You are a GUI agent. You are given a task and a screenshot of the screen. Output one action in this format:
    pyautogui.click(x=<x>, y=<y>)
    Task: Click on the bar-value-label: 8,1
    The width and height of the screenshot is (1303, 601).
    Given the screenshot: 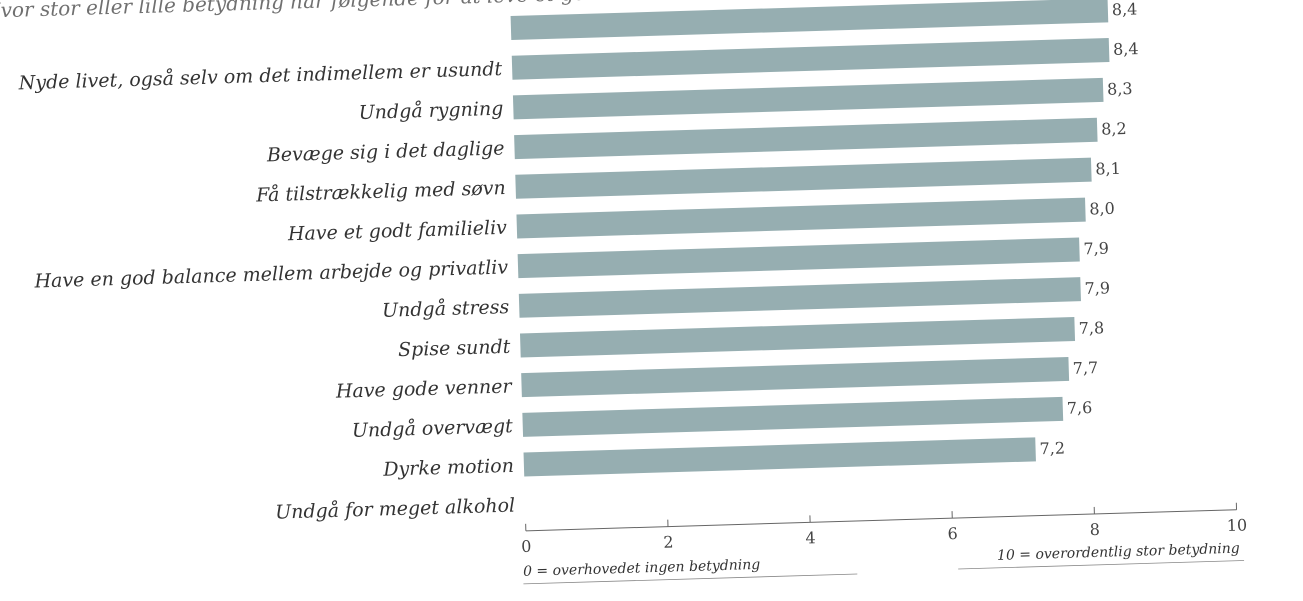 What is the action you would take?
    pyautogui.click(x=1108, y=169)
    